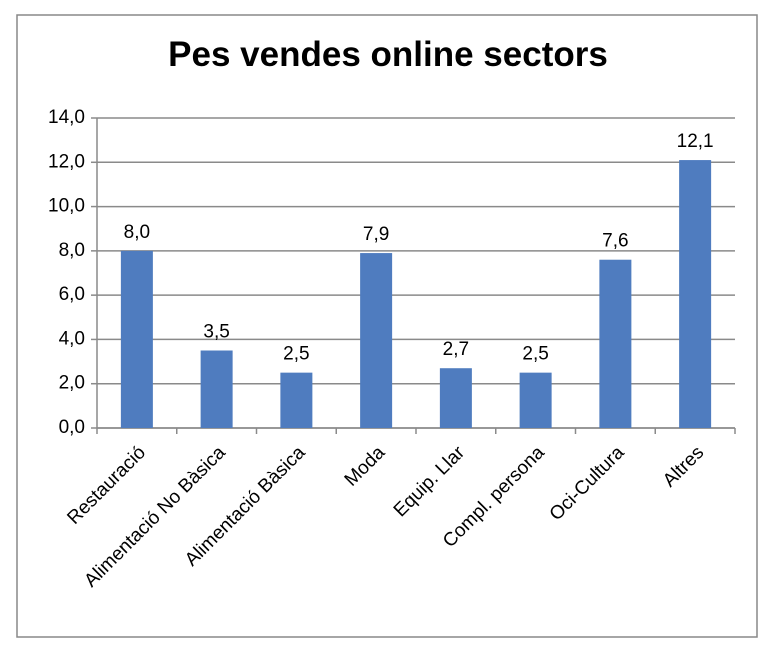  I want to click on value-label: 3,5, so click(216, 332).